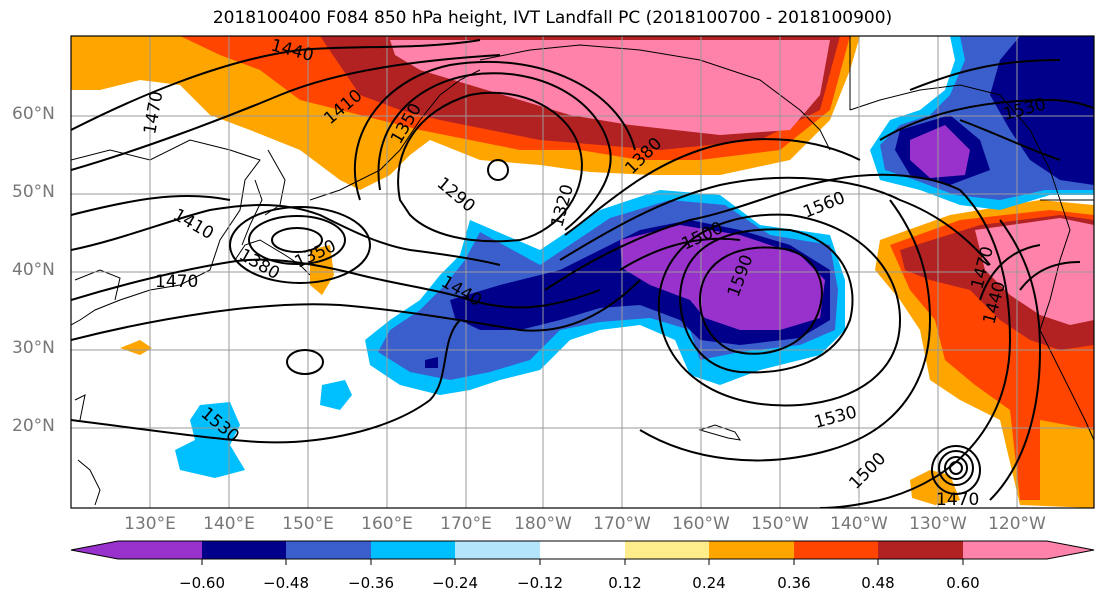  I want to click on lon-label: 160°W, so click(701, 524).